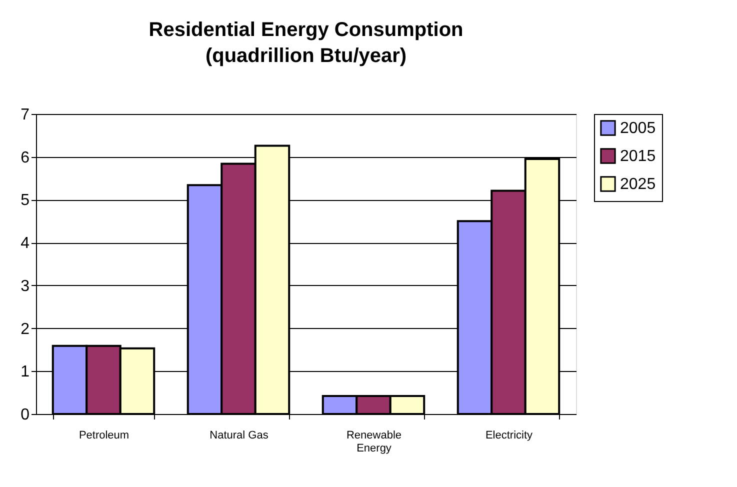 Image resolution: width=737 pixels, height=487 pixels. I want to click on legend-label: 2025, so click(638, 184).